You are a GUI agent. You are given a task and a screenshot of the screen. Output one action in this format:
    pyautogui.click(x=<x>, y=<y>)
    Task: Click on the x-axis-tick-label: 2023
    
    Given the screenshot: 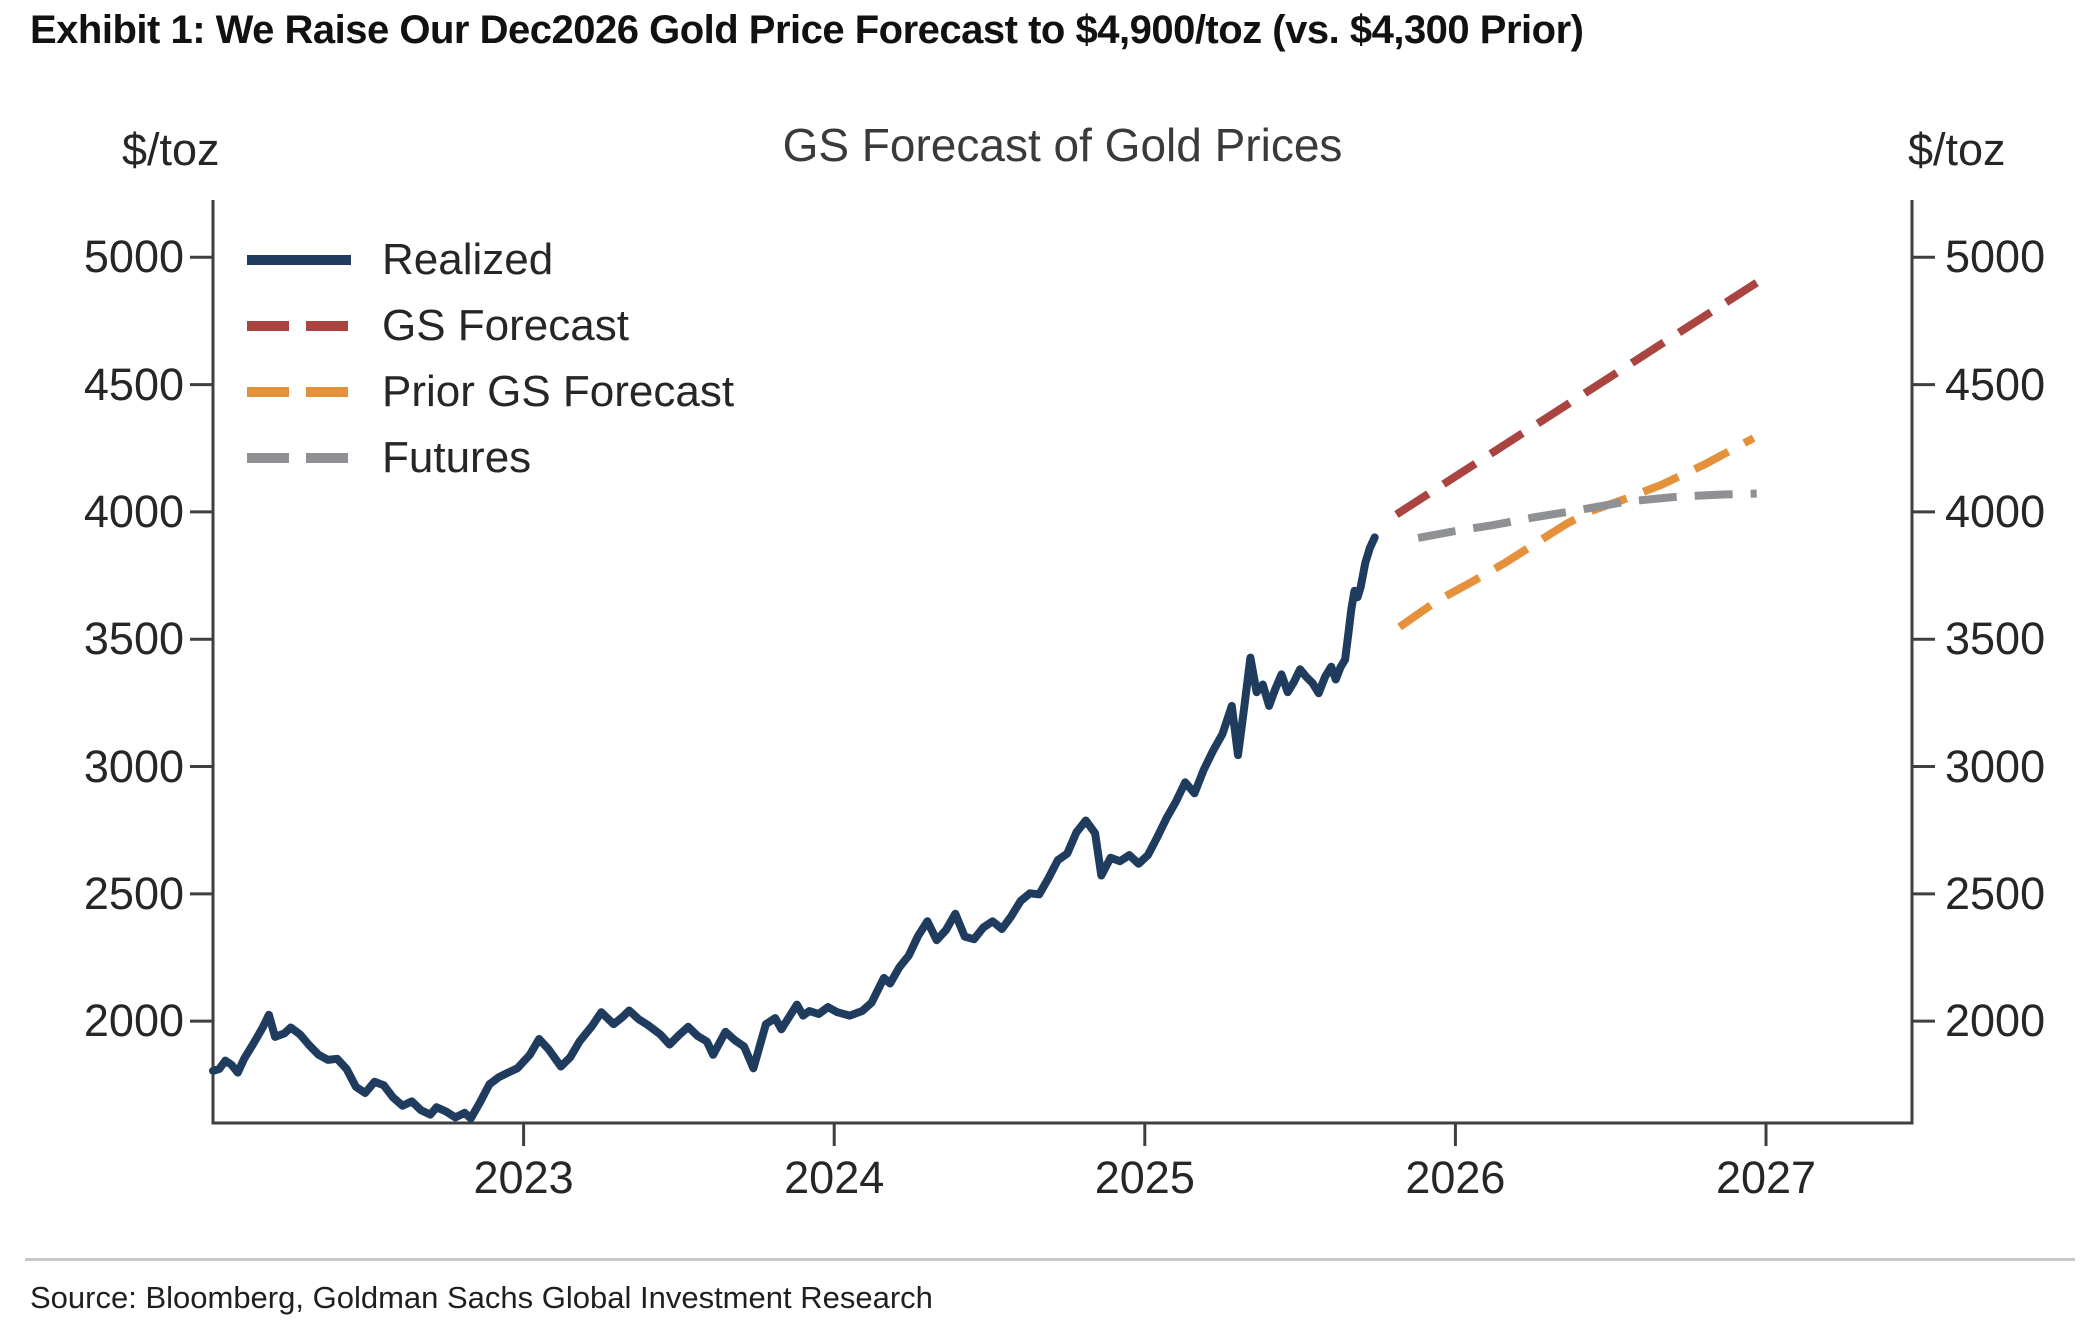 What is the action you would take?
    pyautogui.click(x=523, y=1177)
    